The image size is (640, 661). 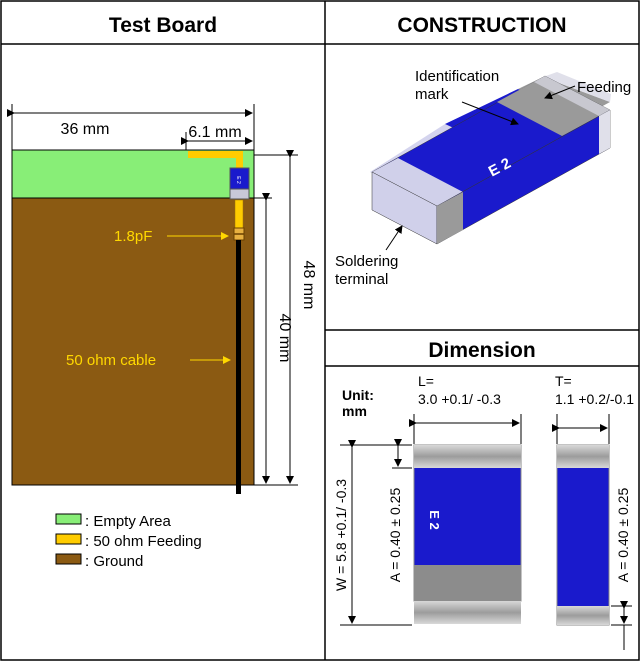 I want to click on feed-line-vertical, so click(x=239, y=160).